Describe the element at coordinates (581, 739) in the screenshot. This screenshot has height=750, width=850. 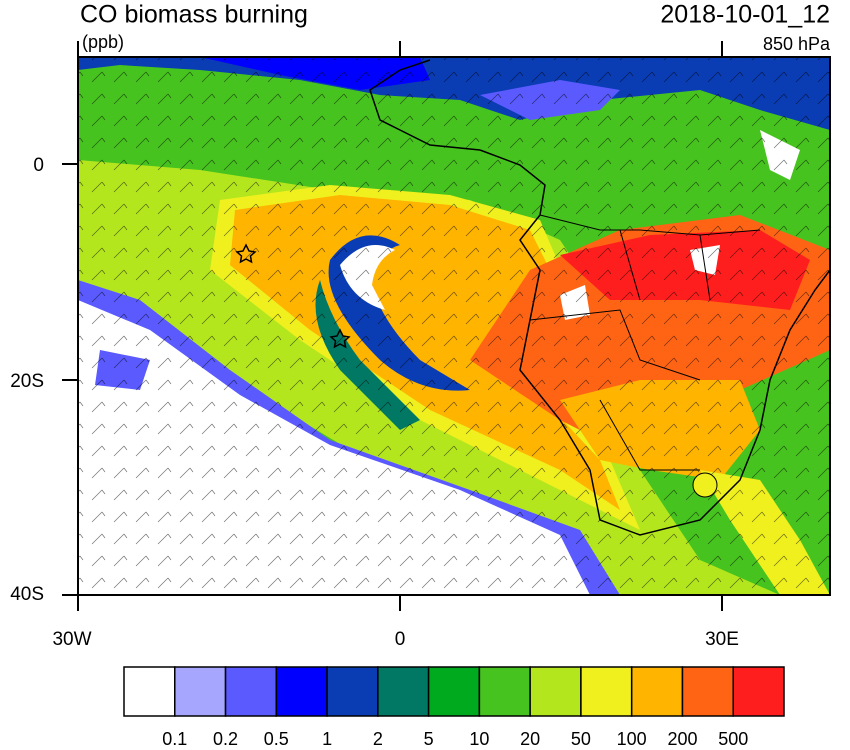
I see `colorbar-label: 50` at that location.